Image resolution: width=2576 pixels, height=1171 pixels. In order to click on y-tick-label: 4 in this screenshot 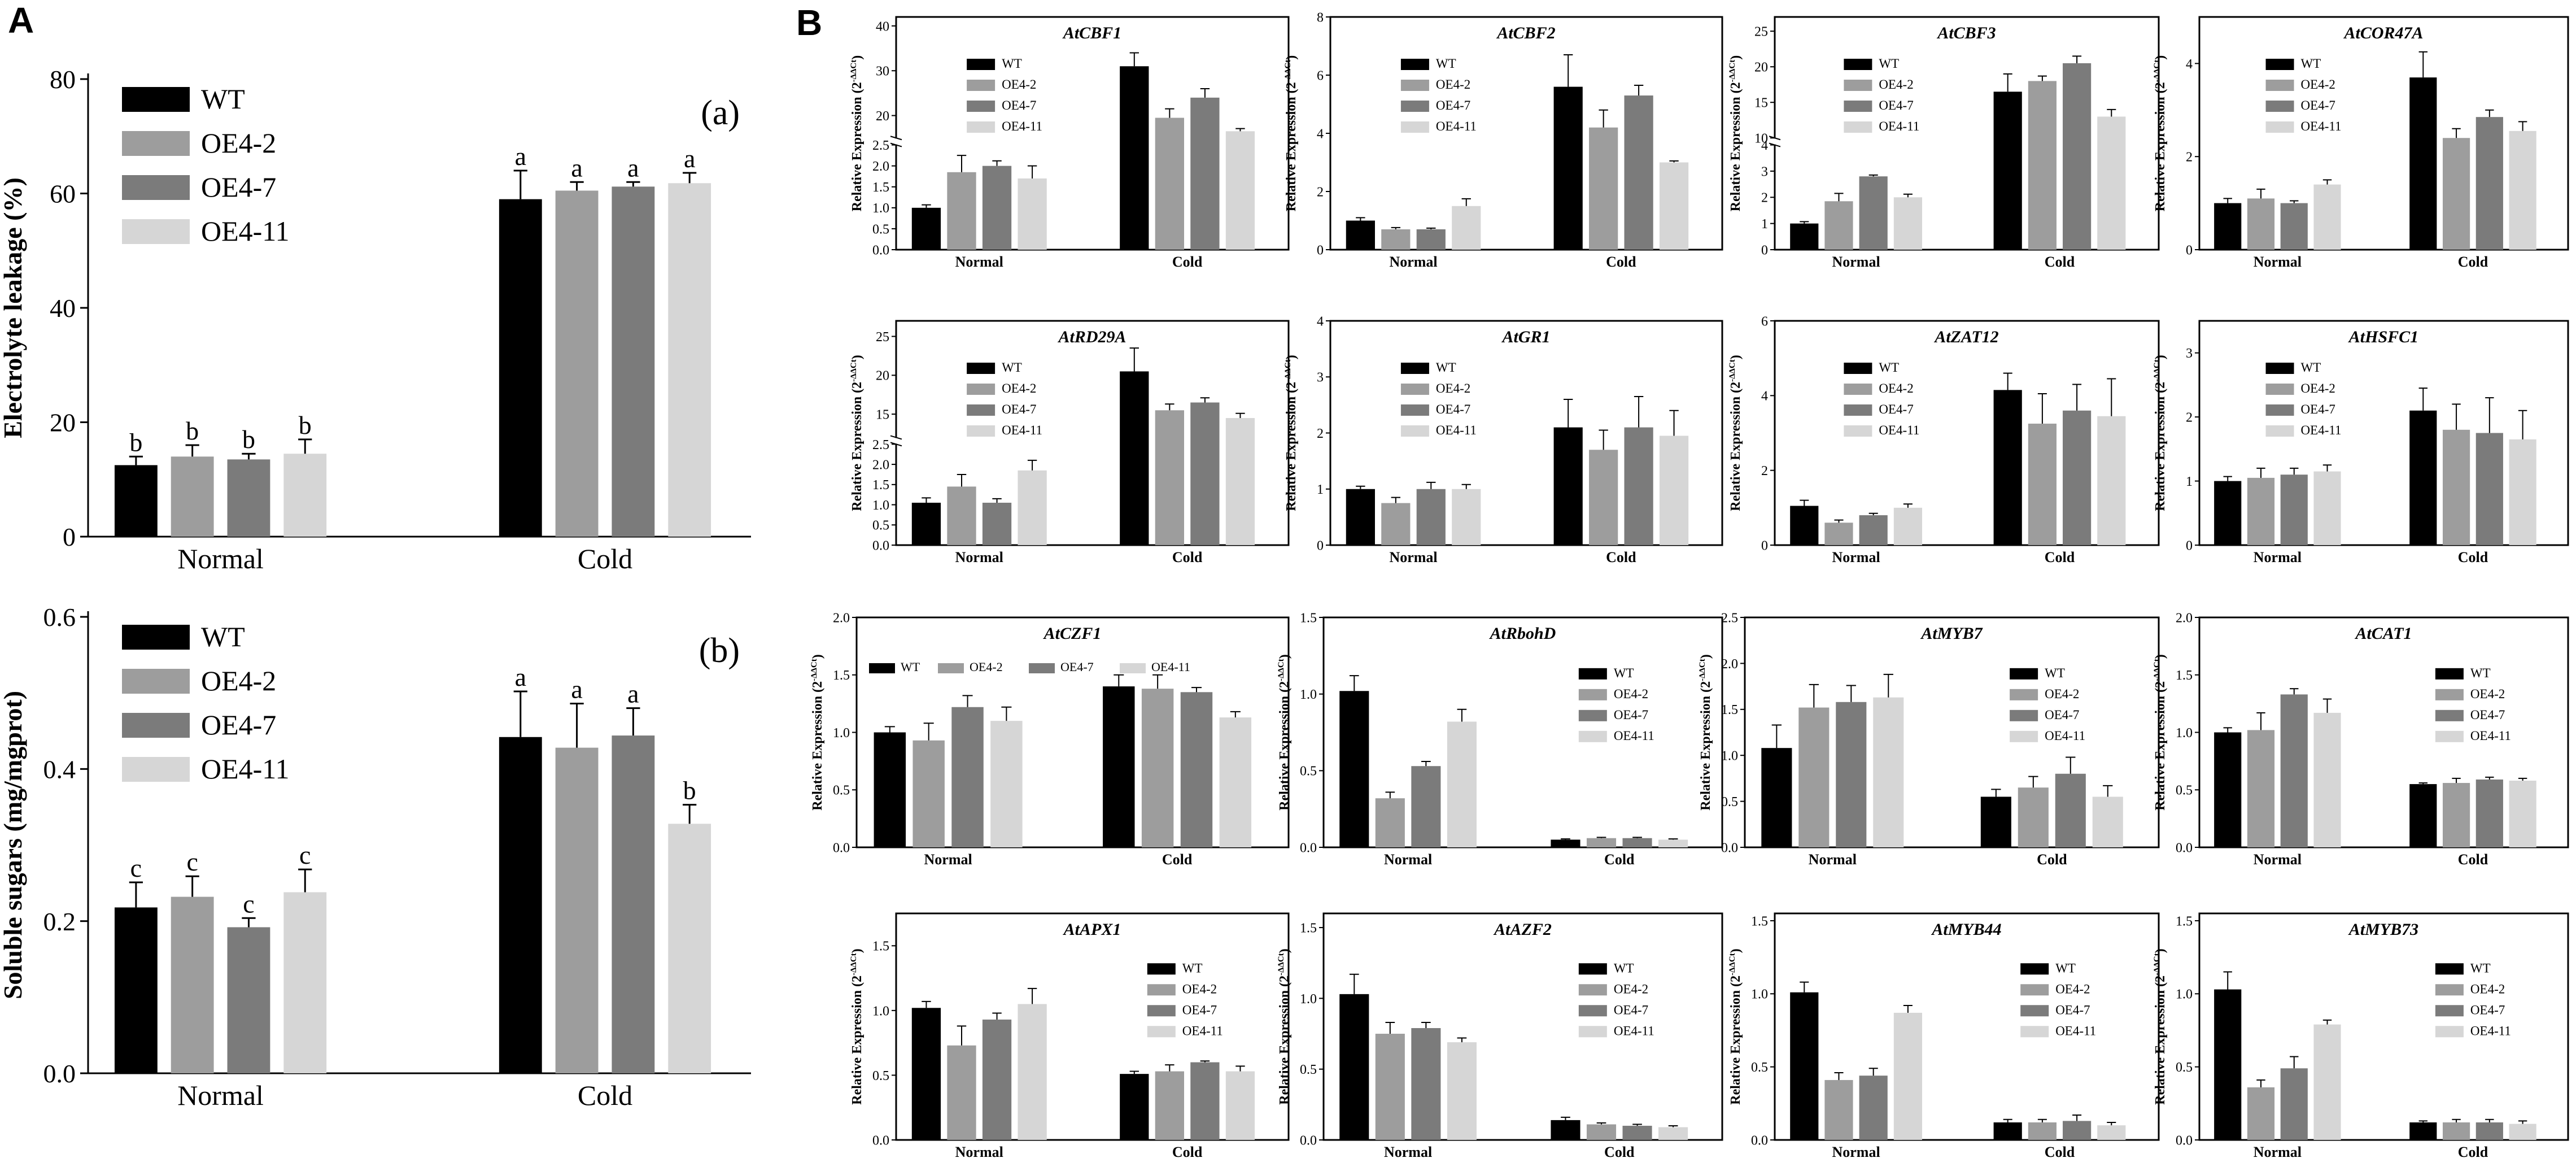, I will do `click(1321, 321)`.